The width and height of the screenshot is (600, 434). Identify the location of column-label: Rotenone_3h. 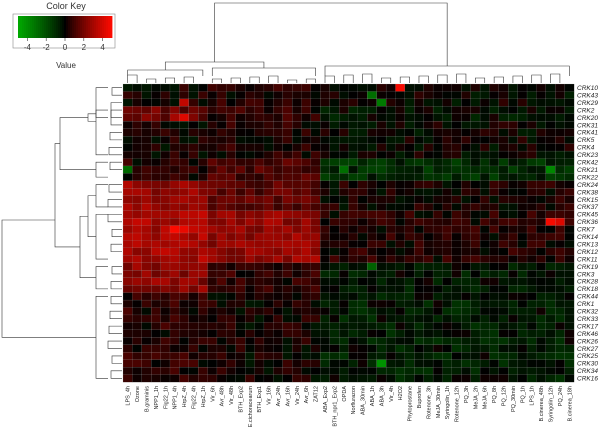
(429, 402).